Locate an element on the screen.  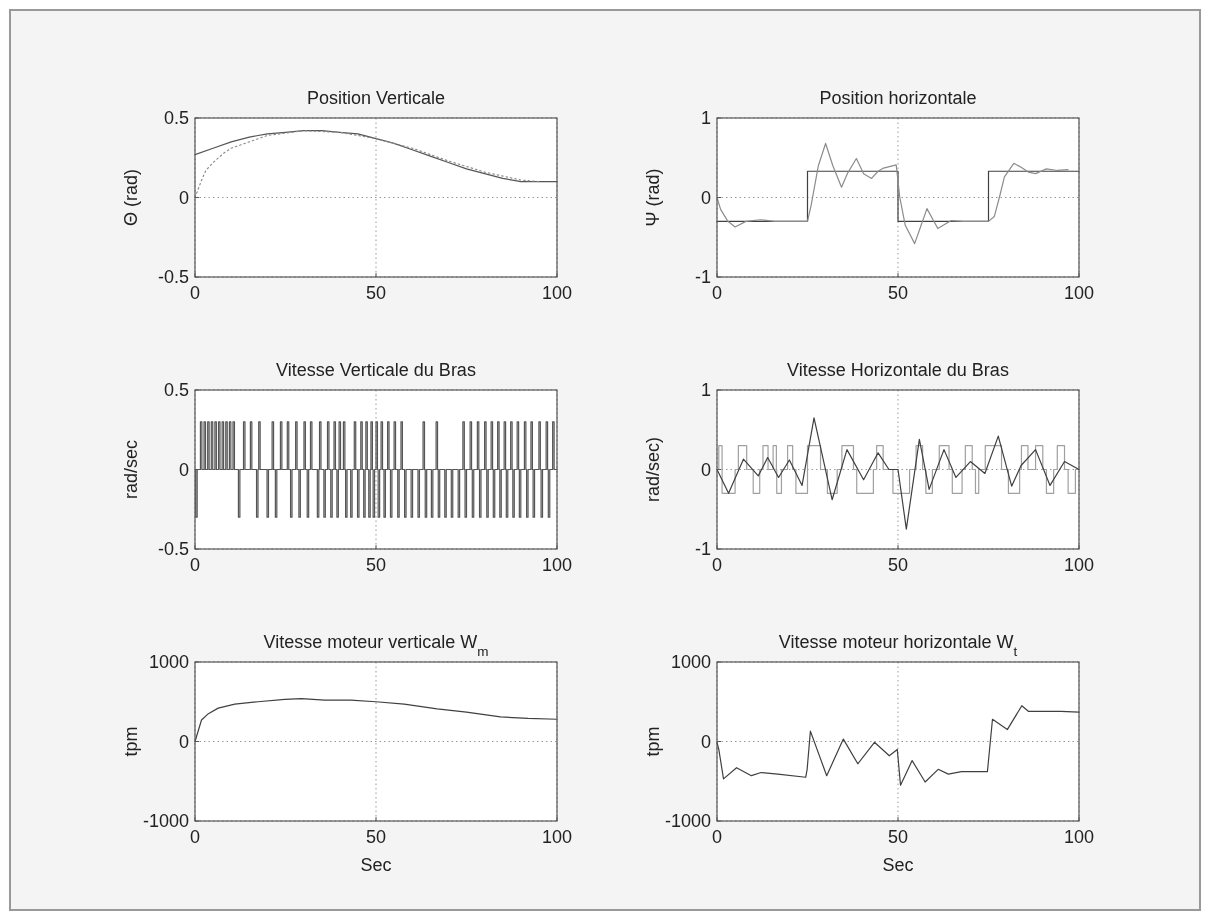
y-axis-title: Θ (rad) is located at coordinates (131, 197).